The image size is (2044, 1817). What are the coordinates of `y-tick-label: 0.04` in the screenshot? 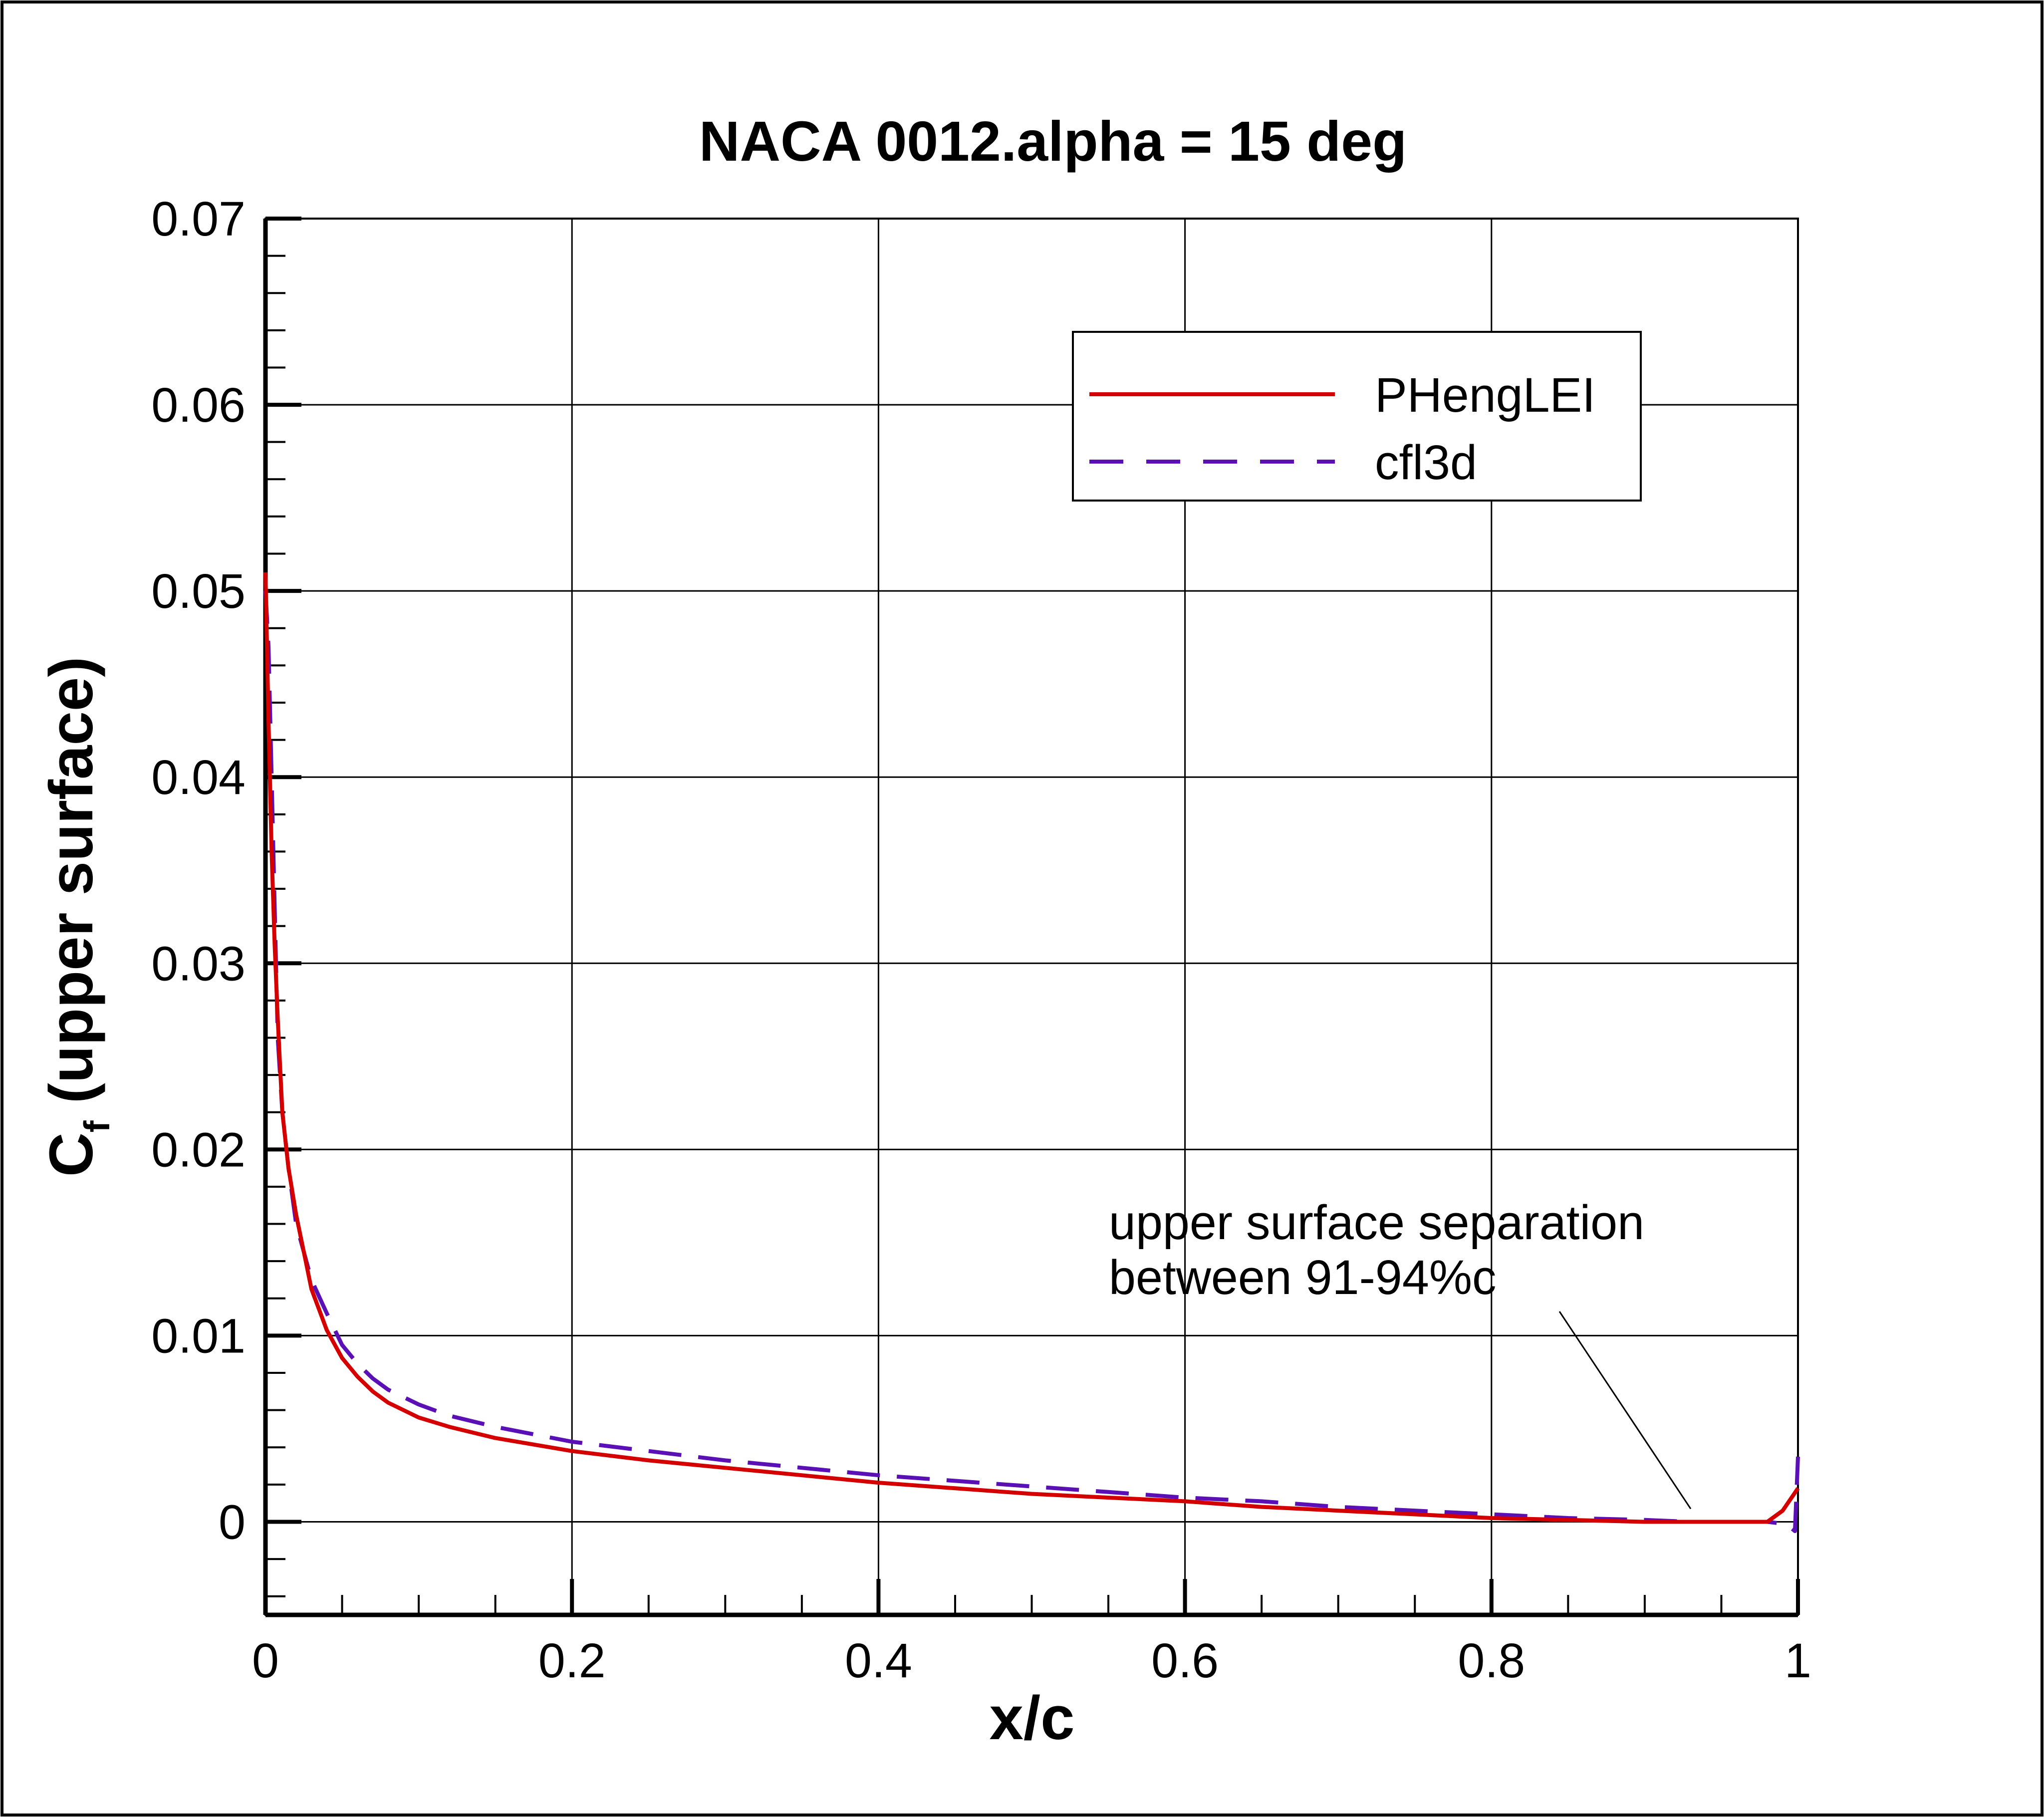 It's located at (198, 777).